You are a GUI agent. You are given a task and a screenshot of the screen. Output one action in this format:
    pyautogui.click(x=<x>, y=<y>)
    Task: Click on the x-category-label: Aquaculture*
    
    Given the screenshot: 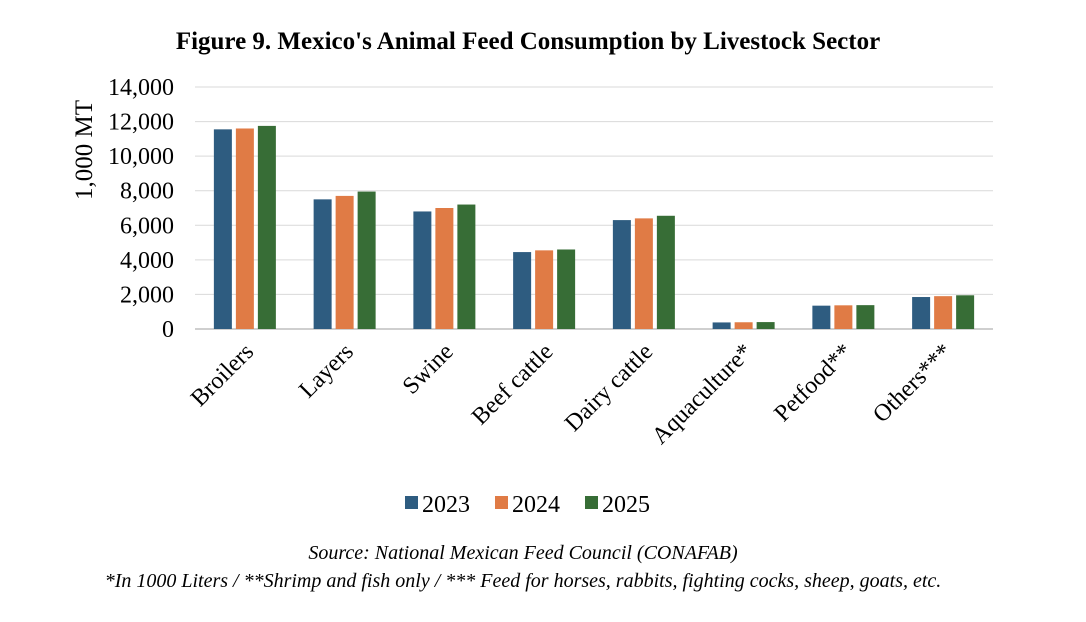 What is the action you would take?
    pyautogui.click(x=702, y=394)
    